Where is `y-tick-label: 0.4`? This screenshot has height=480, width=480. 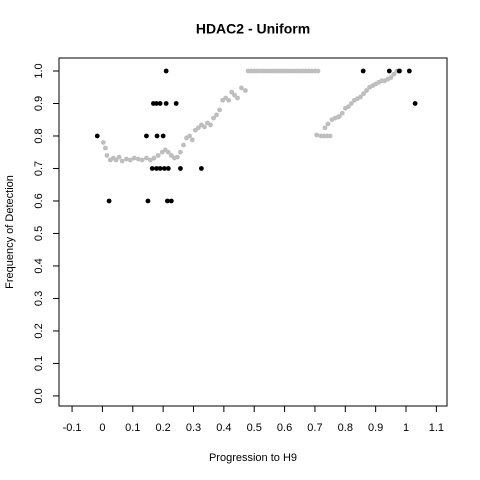
y-tick-label: 0.4 is located at coordinates (39, 265).